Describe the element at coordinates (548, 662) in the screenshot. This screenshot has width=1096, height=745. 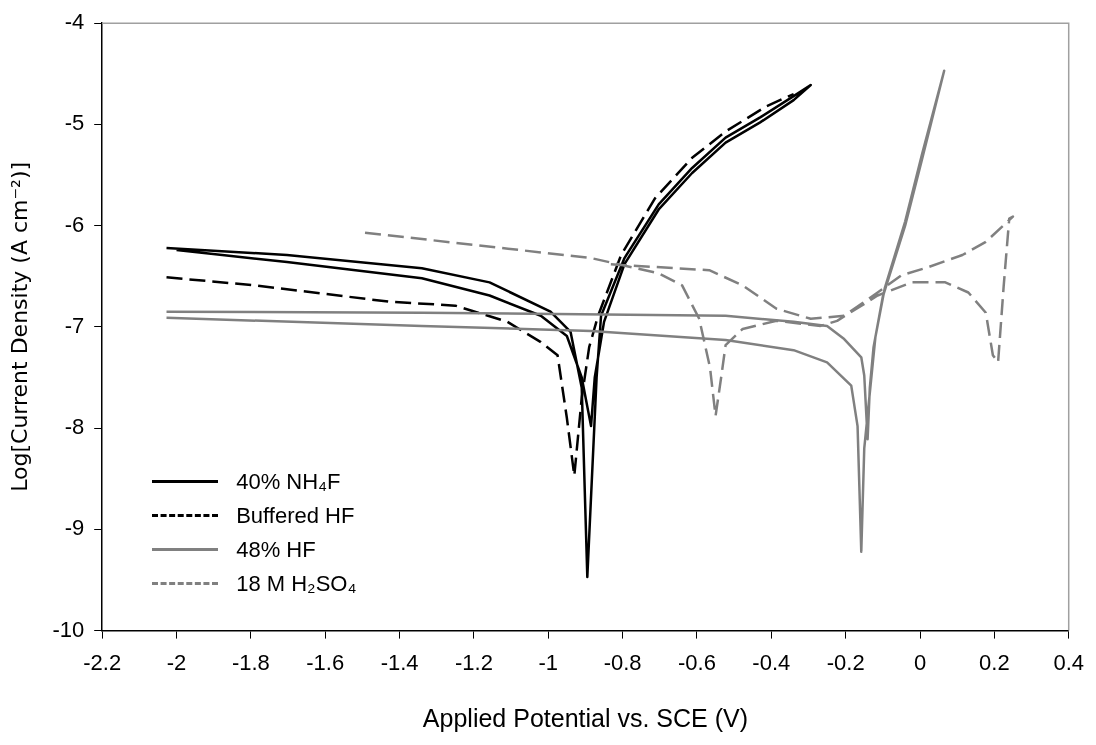
I see `x-tick-label: -1` at that location.